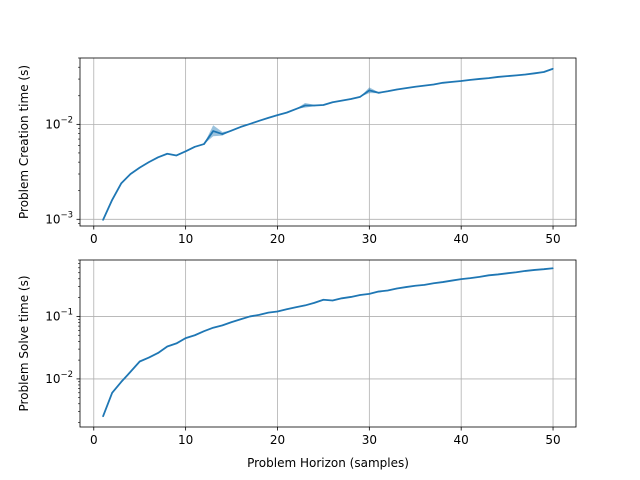 This screenshot has width=640, height=480. I want to click on creation-time-ytick-label: 10⁻³, so click(59, 218).